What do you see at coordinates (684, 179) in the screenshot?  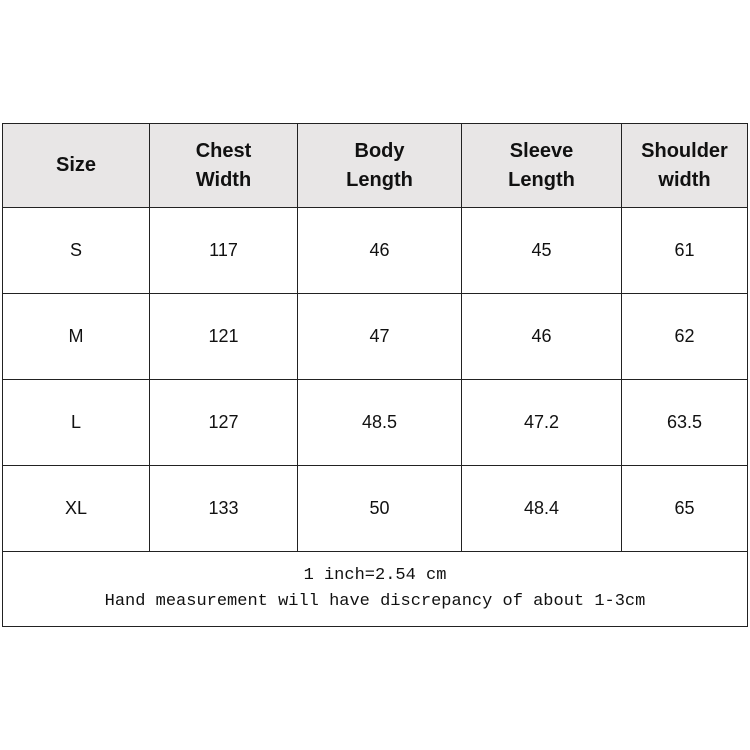 I see `header-label: width` at bounding box center [684, 179].